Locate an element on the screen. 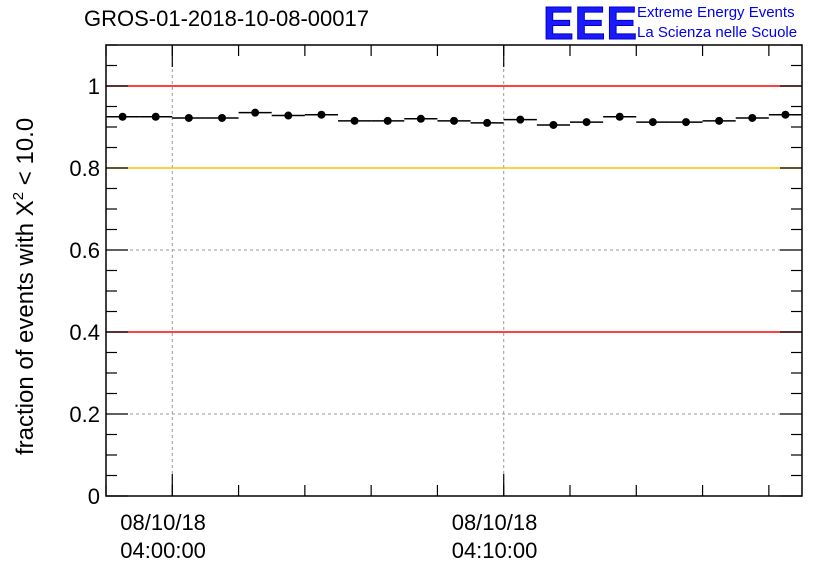 This screenshot has height=572, width=836. logo-mark: EEE is located at coordinates (590, 24).